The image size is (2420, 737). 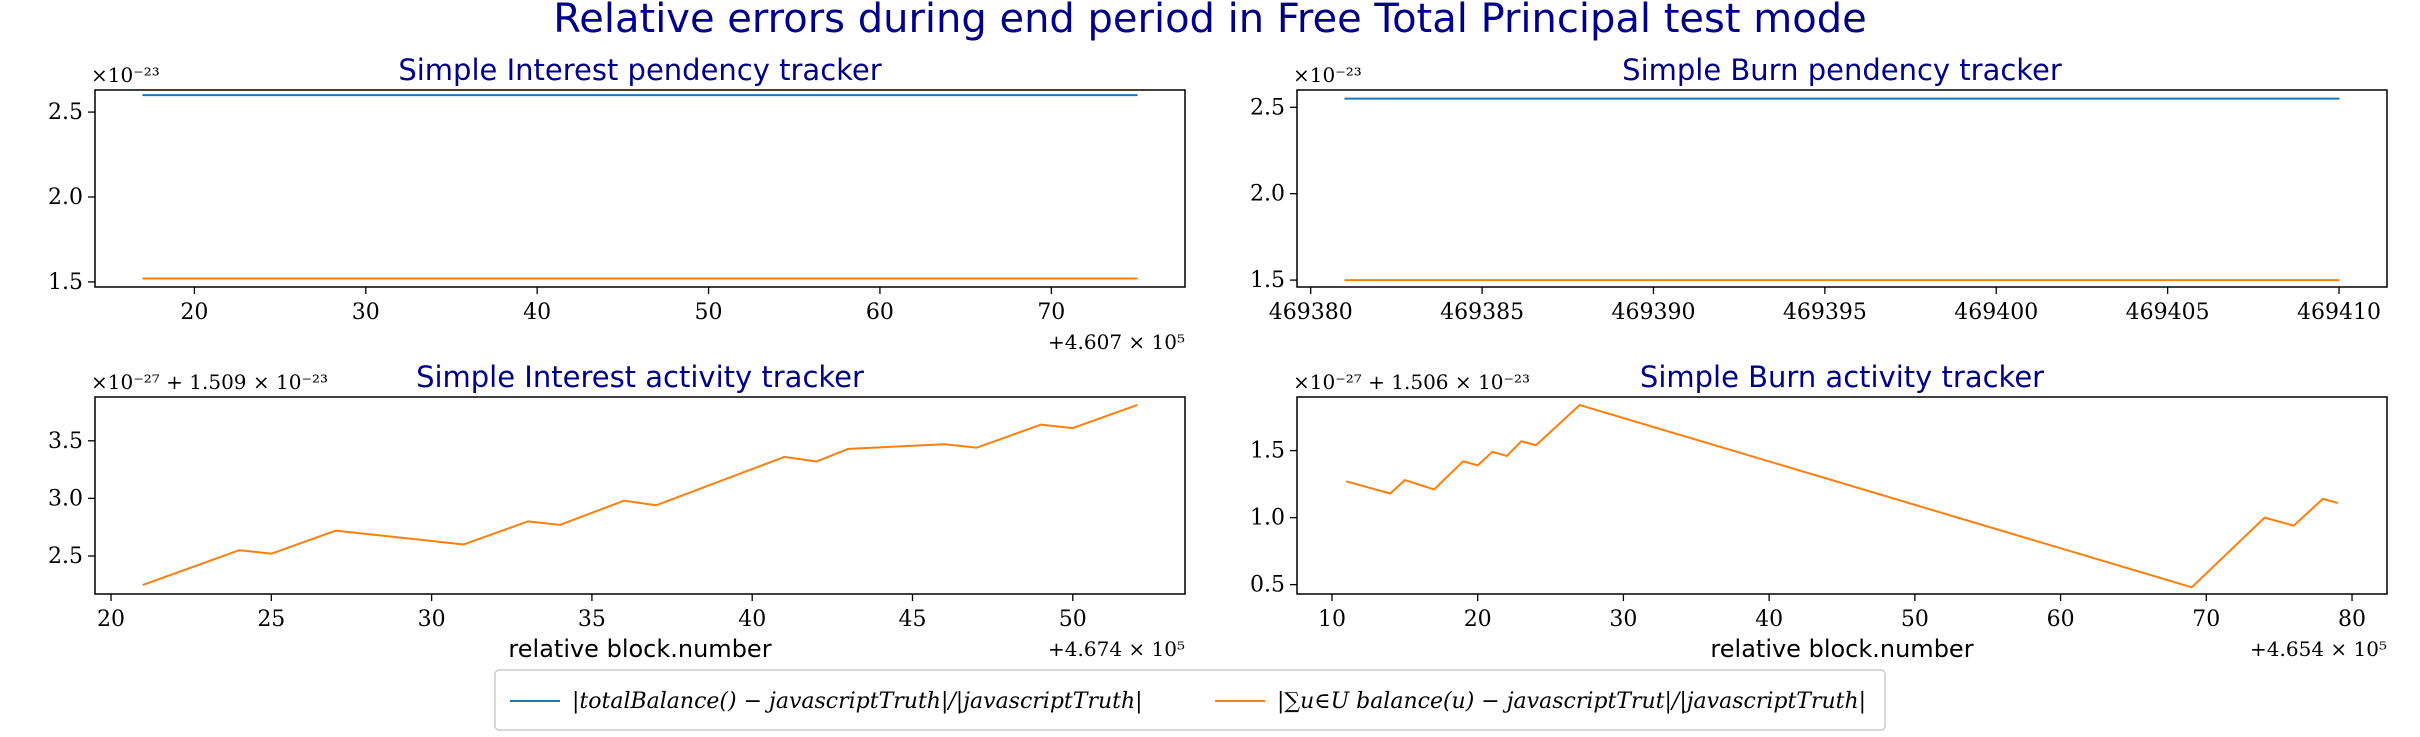 What do you see at coordinates (2061, 619) in the screenshot?
I see `burn-activity-xtick-label: 60` at bounding box center [2061, 619].